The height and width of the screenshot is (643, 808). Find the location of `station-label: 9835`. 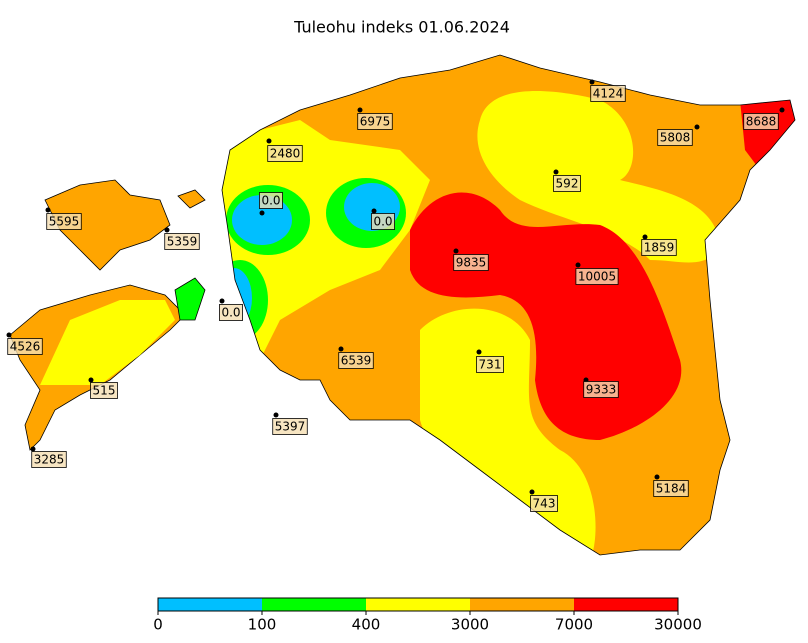

station-label: 9835 is located at coordinates (471, 263).